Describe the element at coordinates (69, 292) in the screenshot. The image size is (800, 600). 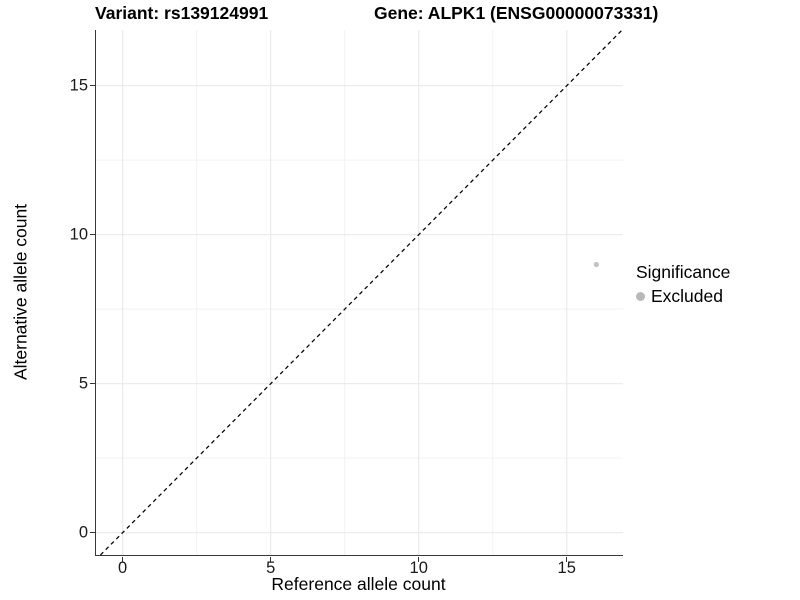
I see `y-axis-tick-labels: 0 5 10 15` at that location.